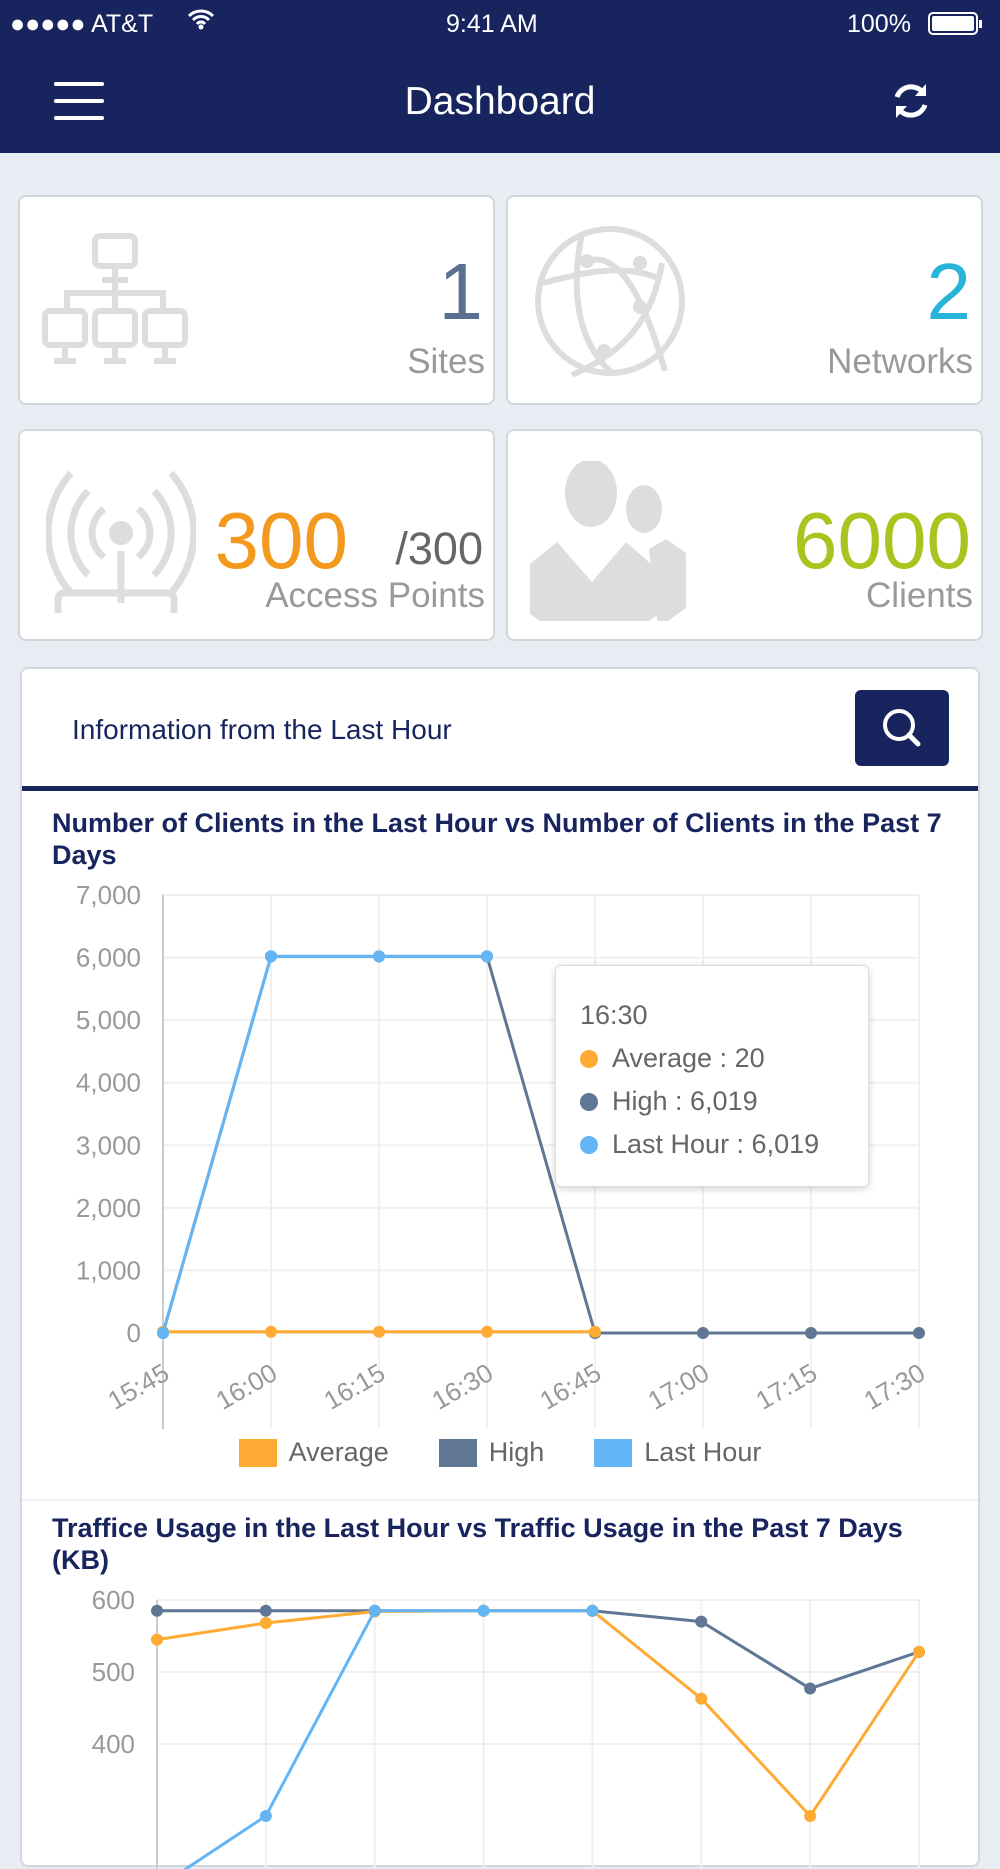  Describe the element at coordinates (79, 101) in the screenshot. I see `menu-button` at that location.